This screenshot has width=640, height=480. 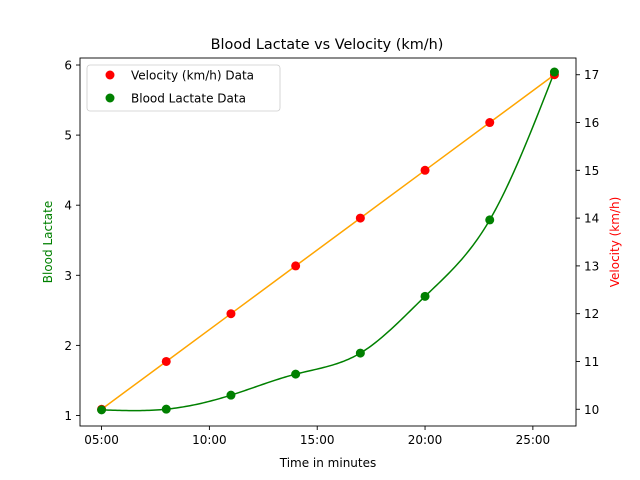 I want to click on left-y-tick-label: 1, so click(x=68, y=416).